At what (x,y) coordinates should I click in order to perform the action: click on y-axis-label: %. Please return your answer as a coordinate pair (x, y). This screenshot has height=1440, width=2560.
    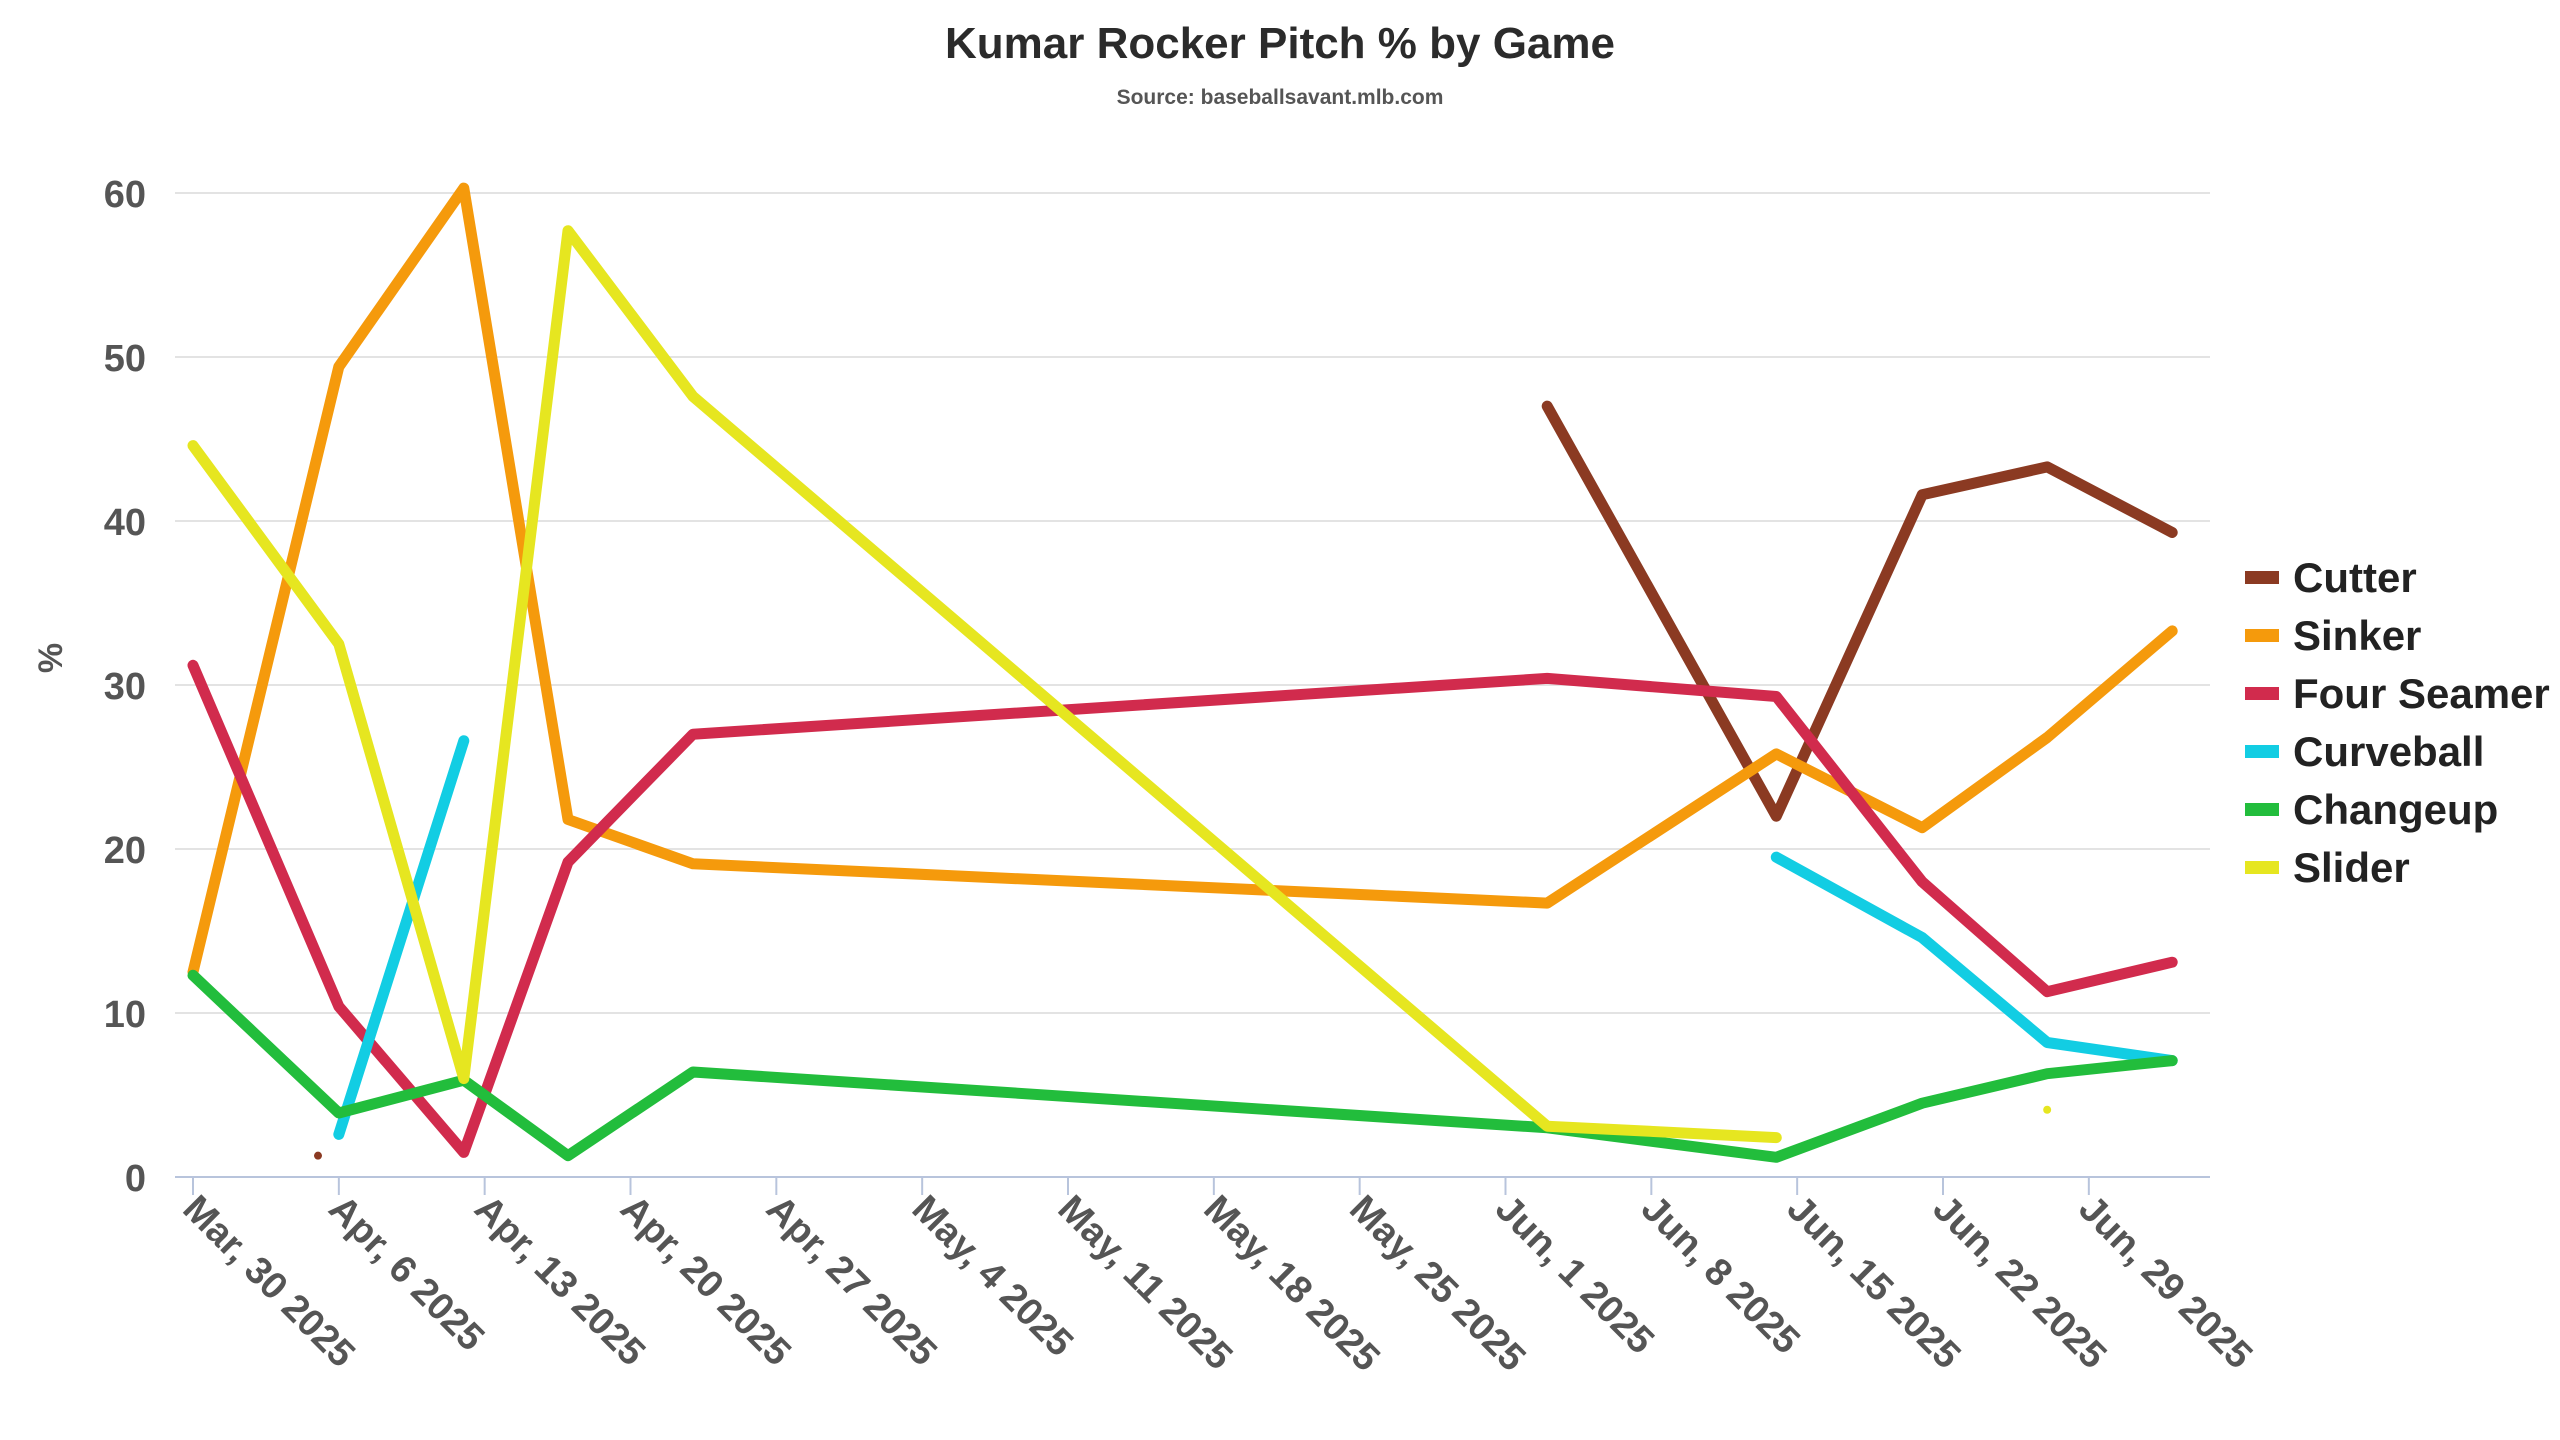
    Looking at the image, I should click on (51, 658).